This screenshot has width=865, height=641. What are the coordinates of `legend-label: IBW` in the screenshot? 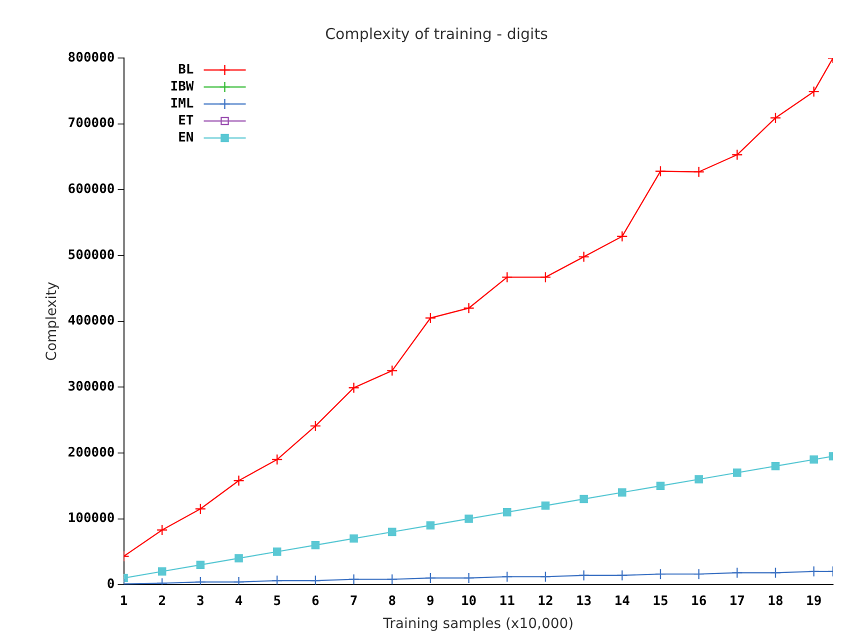 It's located at (182, 86).